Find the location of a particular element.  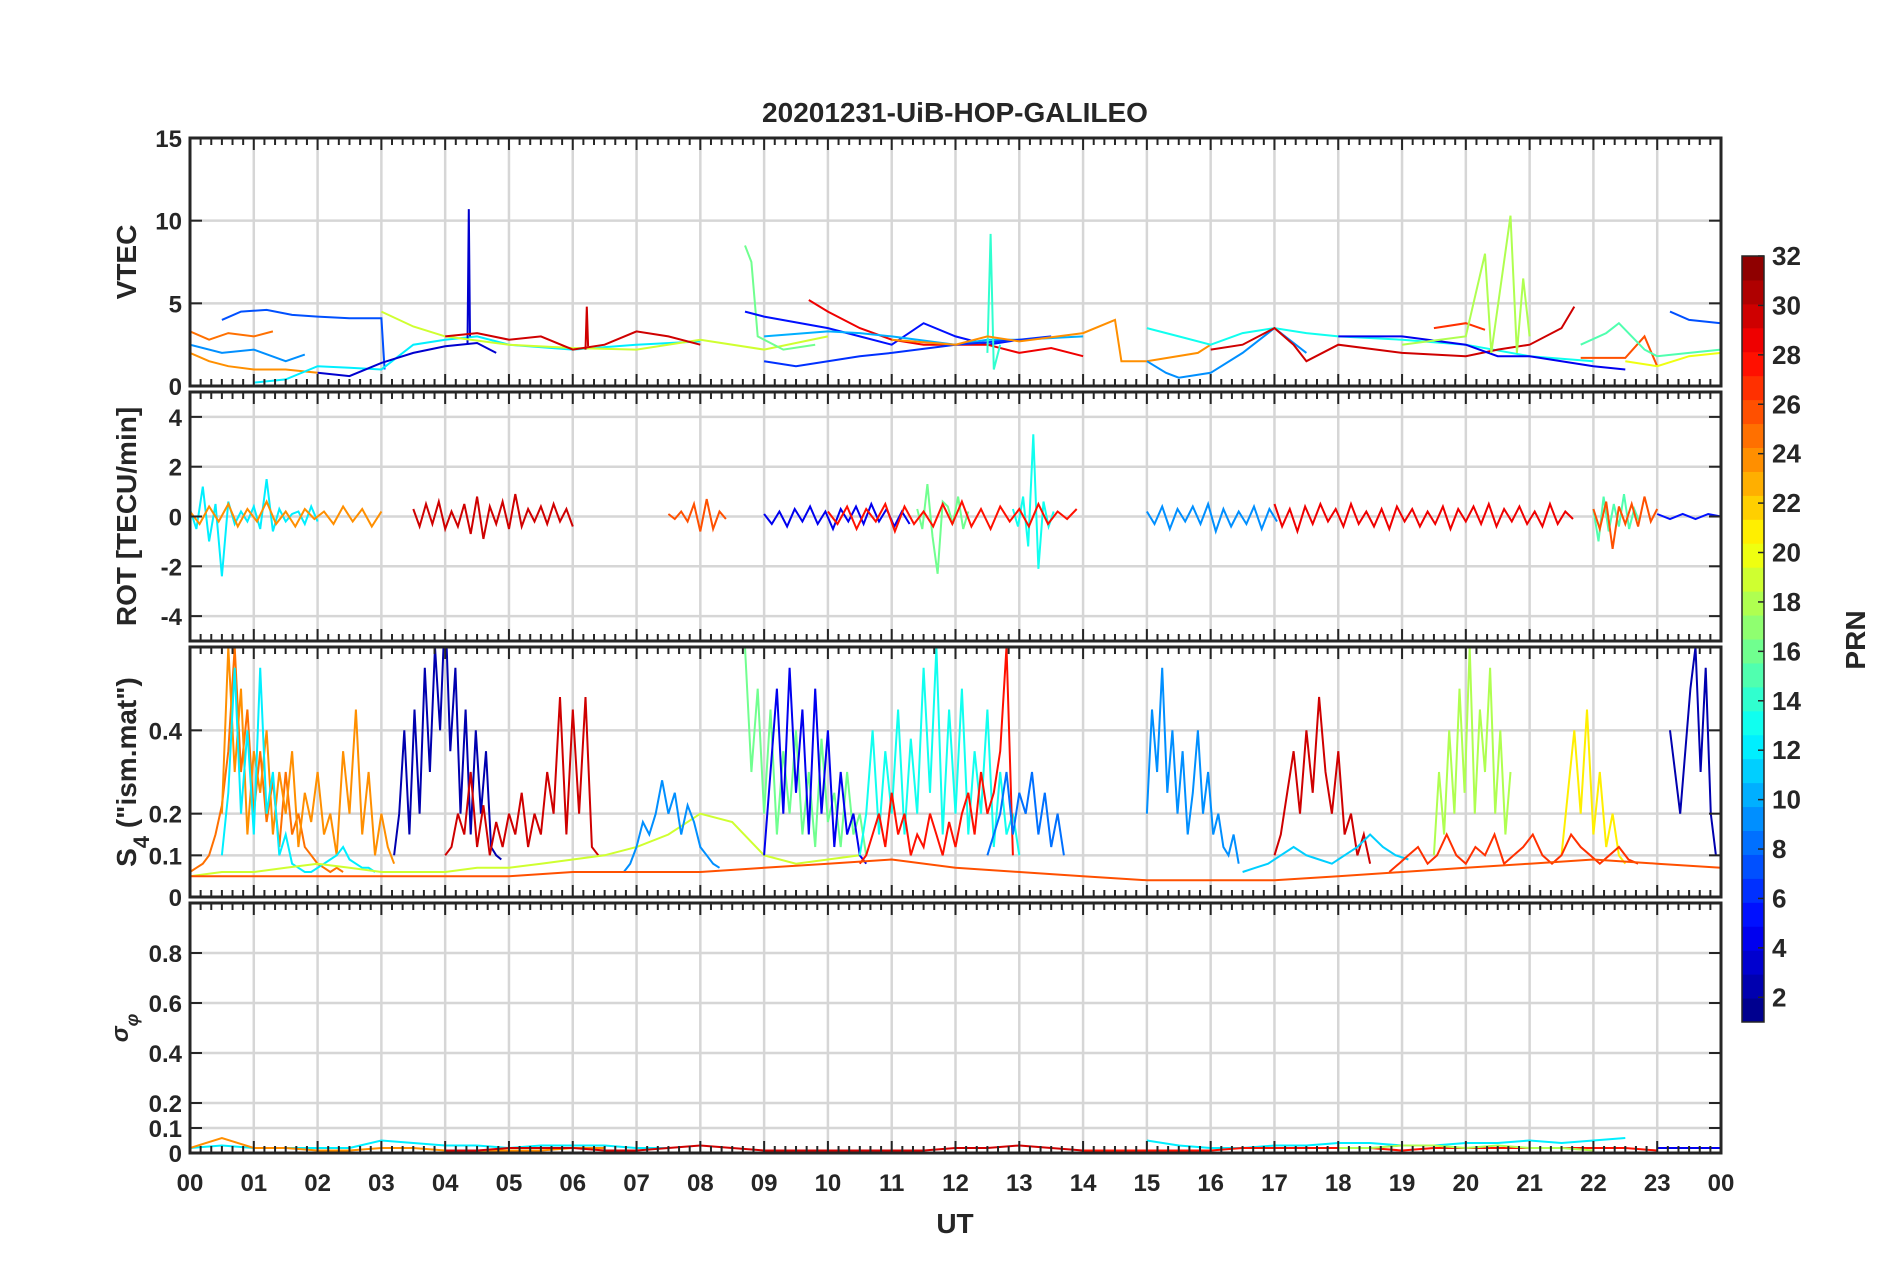

x-axis-label: UT is located at coordinates (954, 1223).